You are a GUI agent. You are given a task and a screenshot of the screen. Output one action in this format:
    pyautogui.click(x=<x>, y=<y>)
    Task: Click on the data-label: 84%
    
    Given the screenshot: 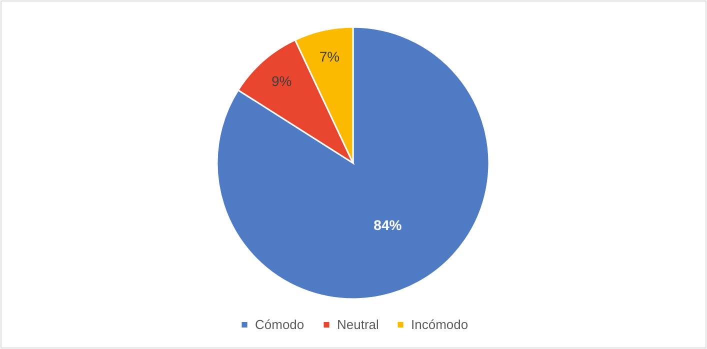 What is the action you would take?
    pyautogui.click(x=388, y=225)
    